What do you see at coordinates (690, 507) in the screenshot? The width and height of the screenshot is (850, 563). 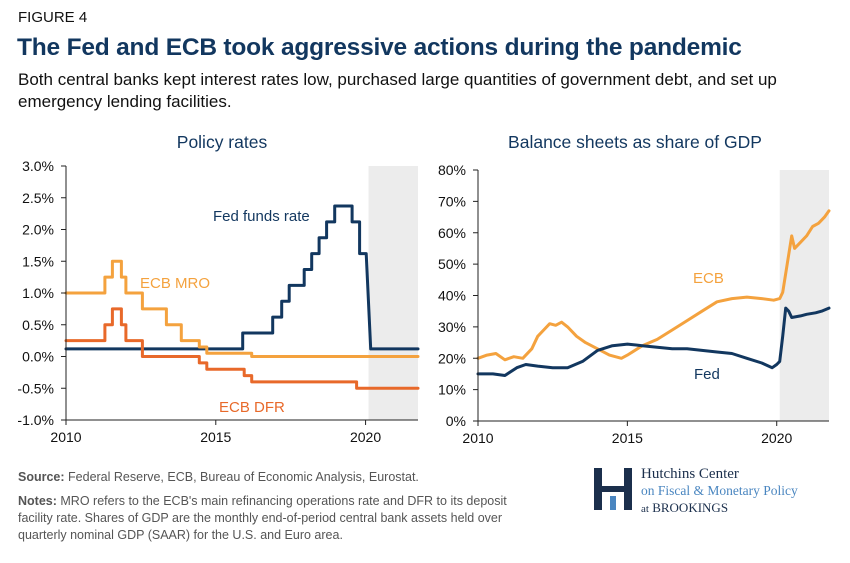 I see `logo-brookings: BROOKINGS` at bounding box center [690, 507].